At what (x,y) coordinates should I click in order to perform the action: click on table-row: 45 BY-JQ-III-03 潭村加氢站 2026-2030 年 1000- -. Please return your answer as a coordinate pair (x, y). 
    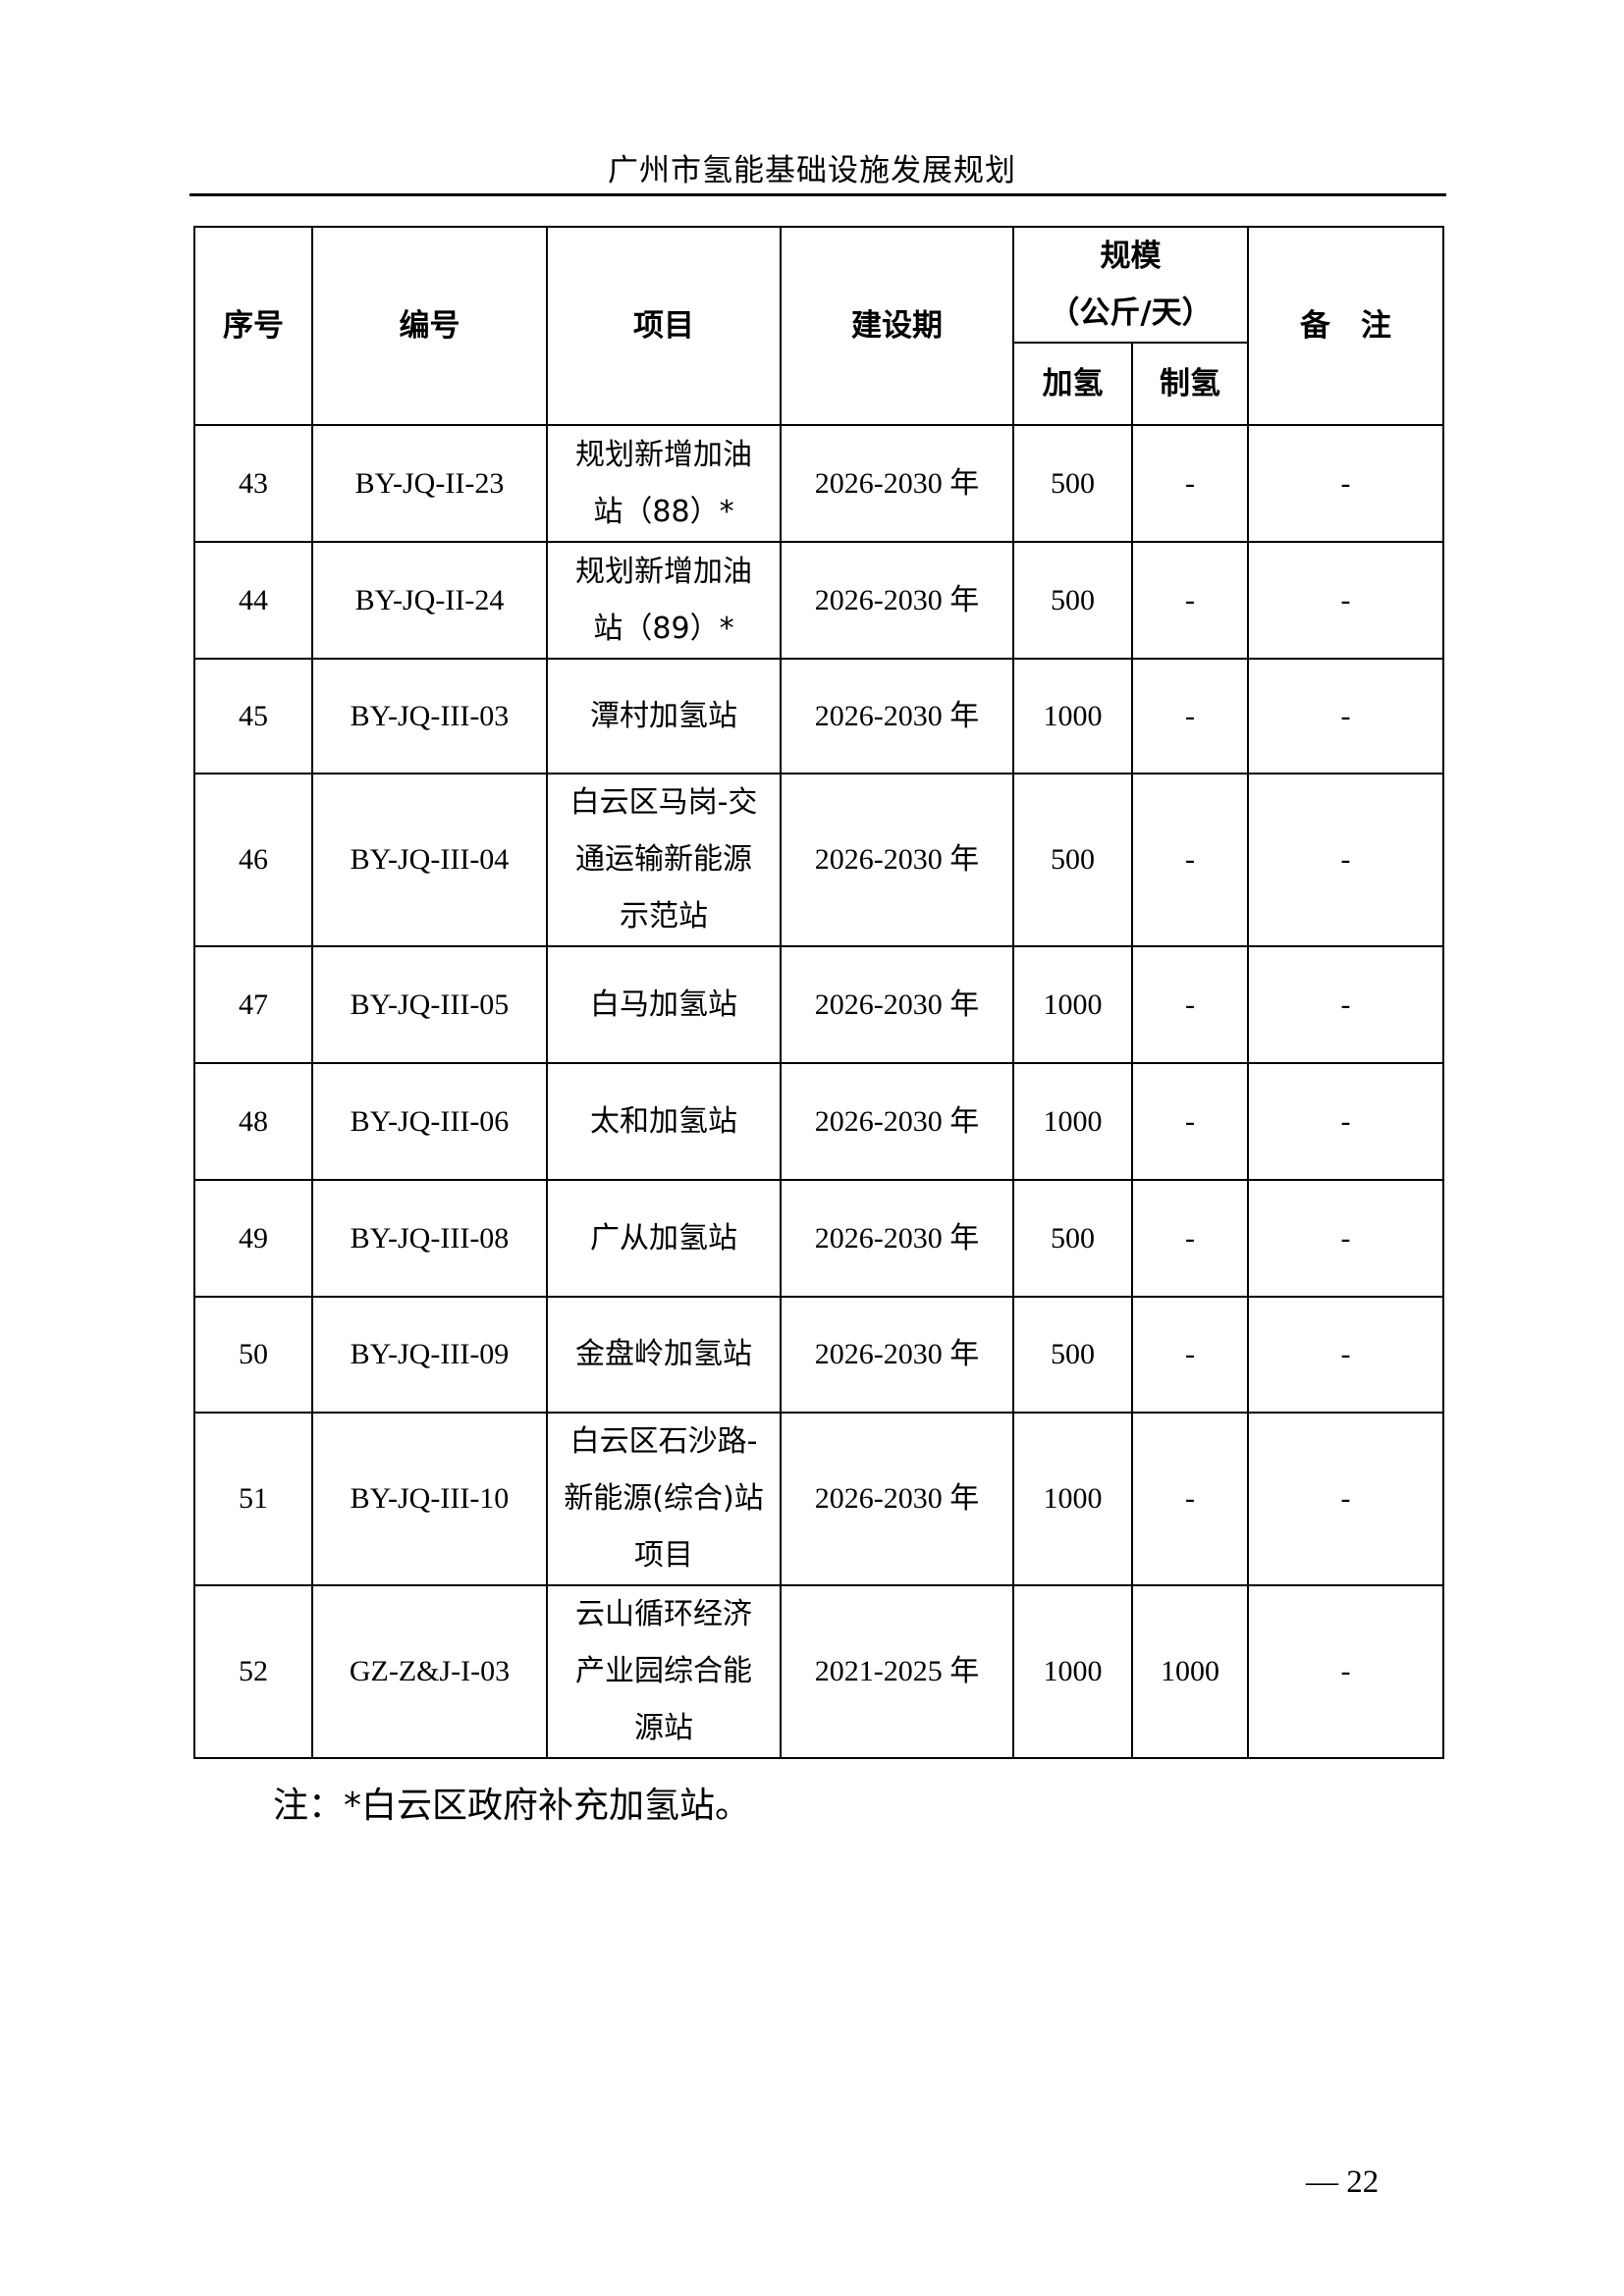
    Looking at the image, I should click on (819, 716).